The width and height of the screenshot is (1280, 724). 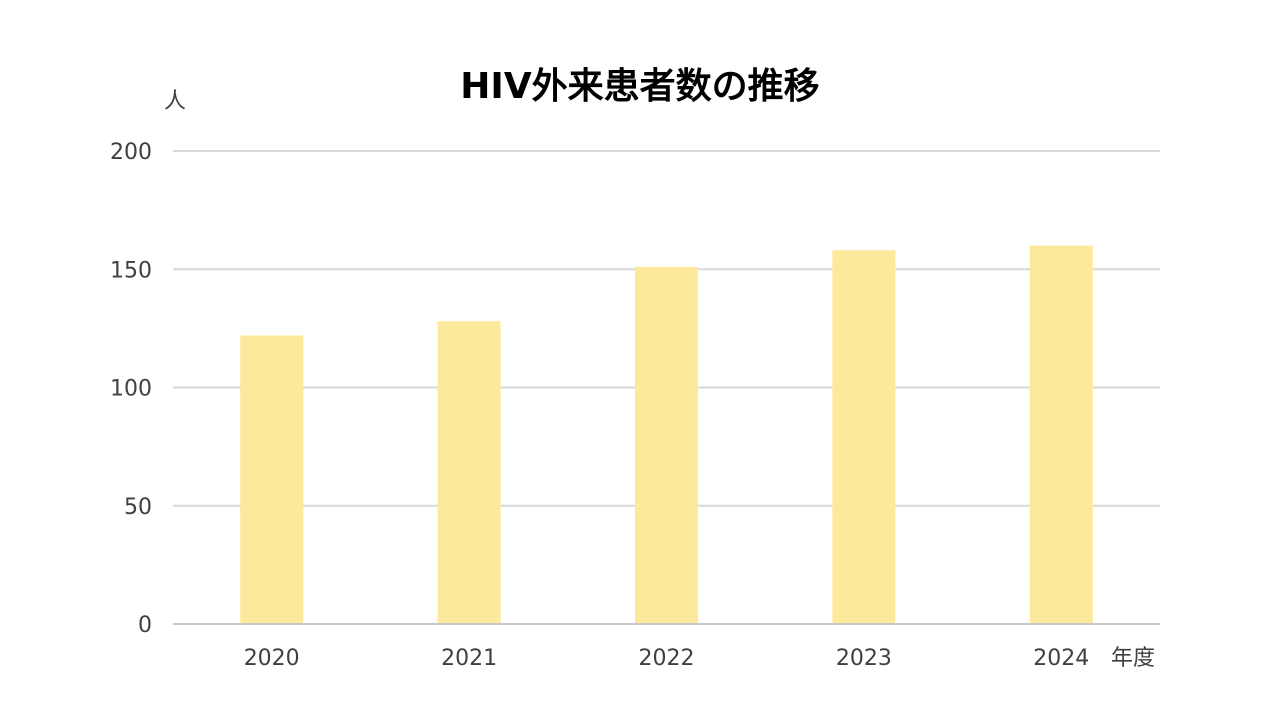 I want to click on bar-2024, so click(x=1061, y=434).